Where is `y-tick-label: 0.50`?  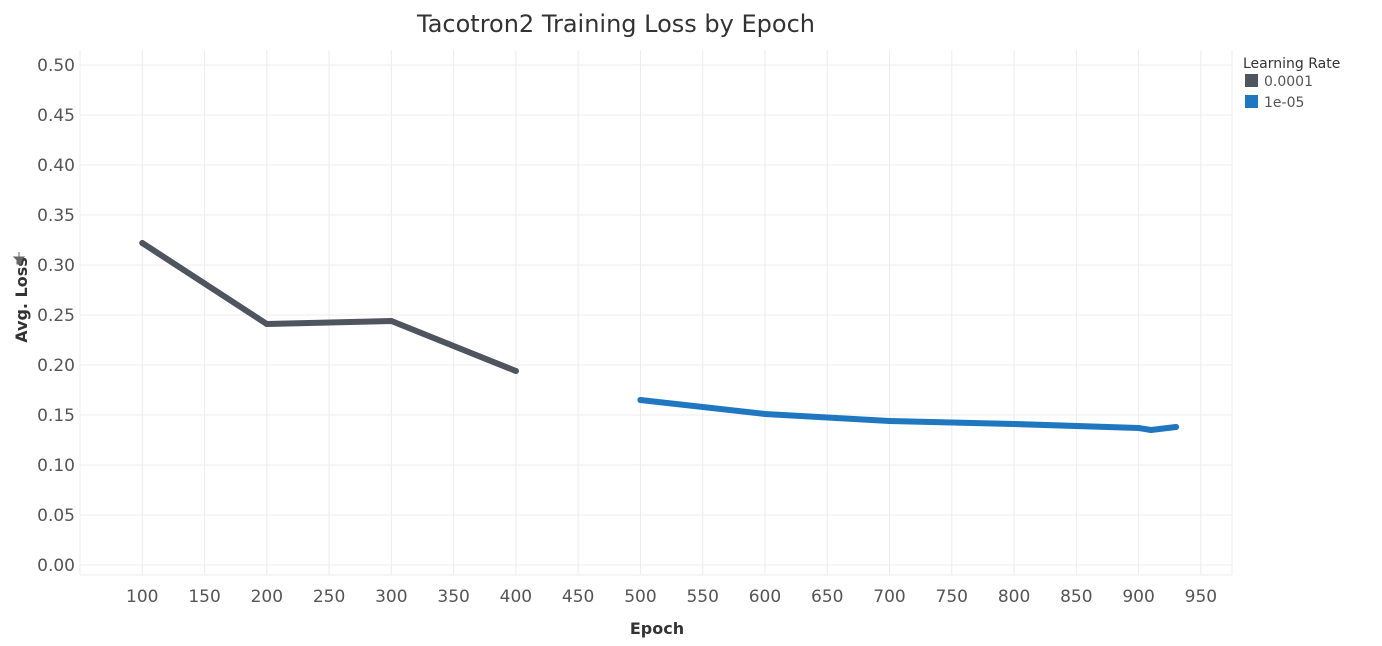
y-tick-label: 0.50 is located at coordinates (56, 66).